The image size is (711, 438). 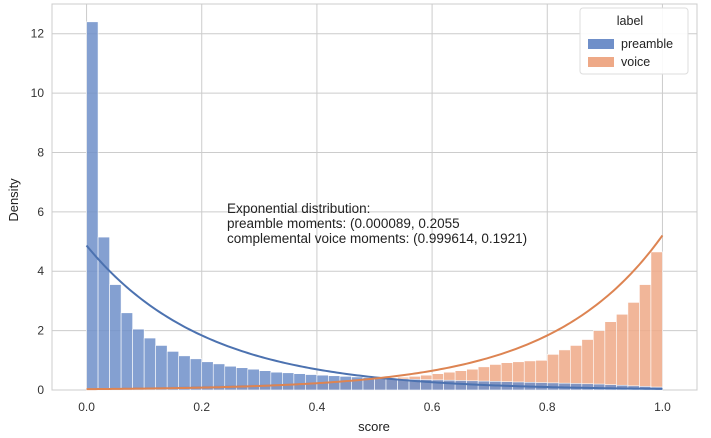 I want to click on x-tick-labels: 0.0 0.2 0.4 0.6 0.8 1.0, so click(x=374, y=407).